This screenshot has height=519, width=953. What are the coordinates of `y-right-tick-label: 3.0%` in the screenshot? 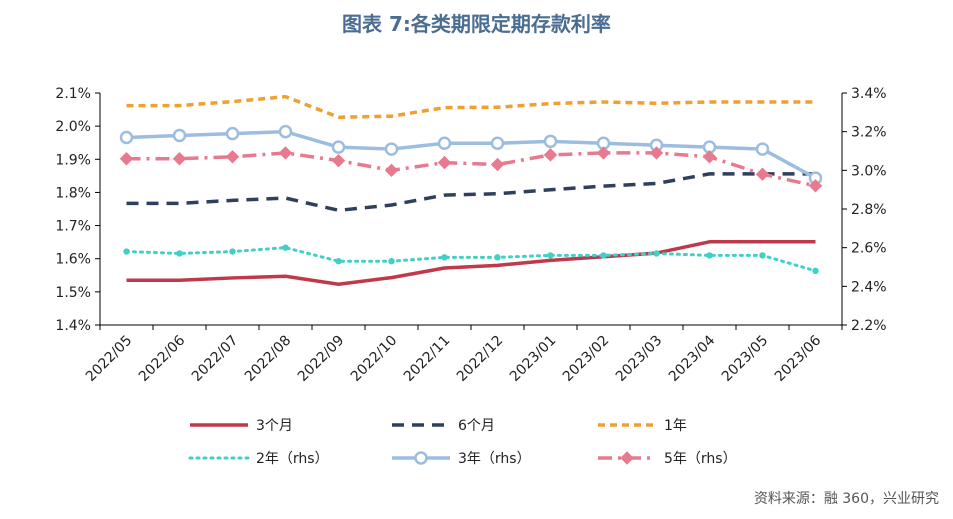 It's located at (869, 171).